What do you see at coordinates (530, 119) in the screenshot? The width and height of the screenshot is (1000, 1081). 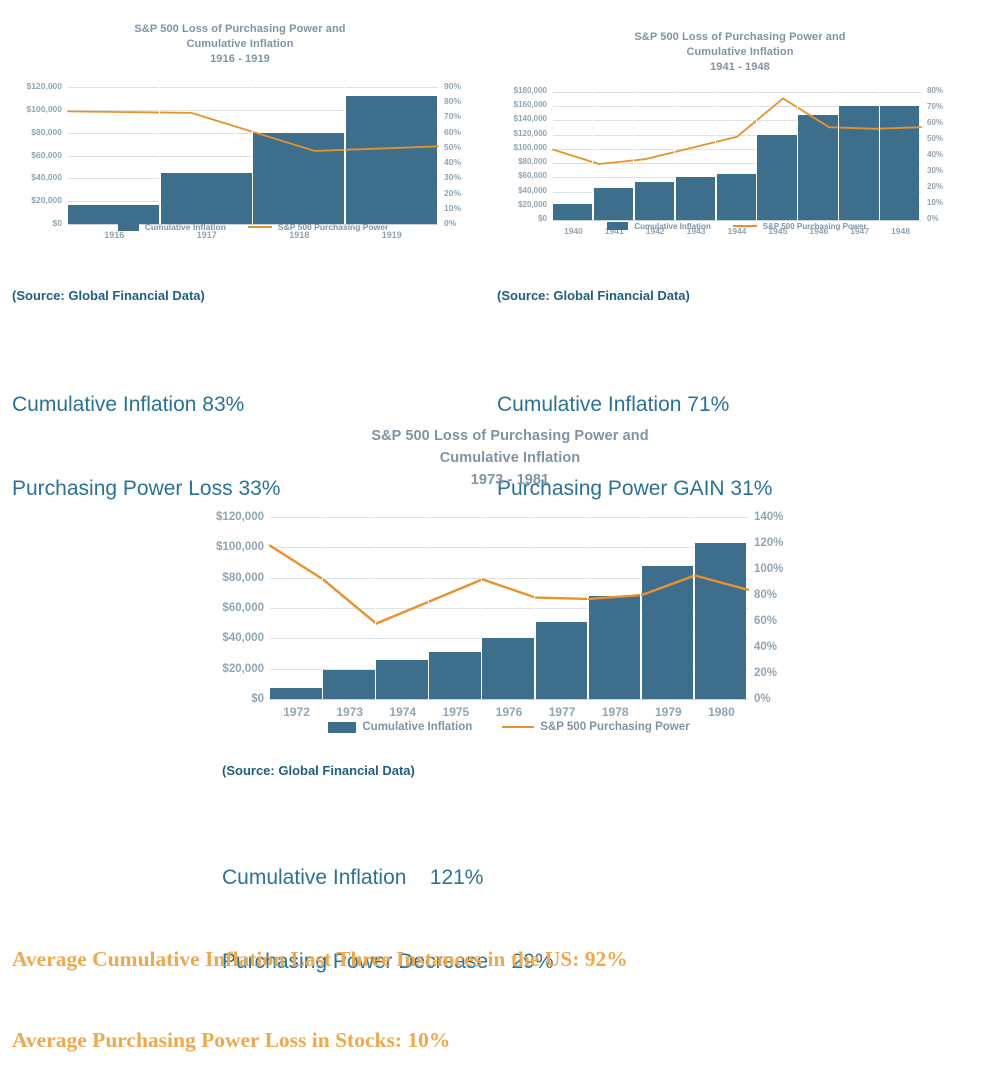 I see `y-axis-left-tick-label: $140,000` at bounding box center [530, 119].